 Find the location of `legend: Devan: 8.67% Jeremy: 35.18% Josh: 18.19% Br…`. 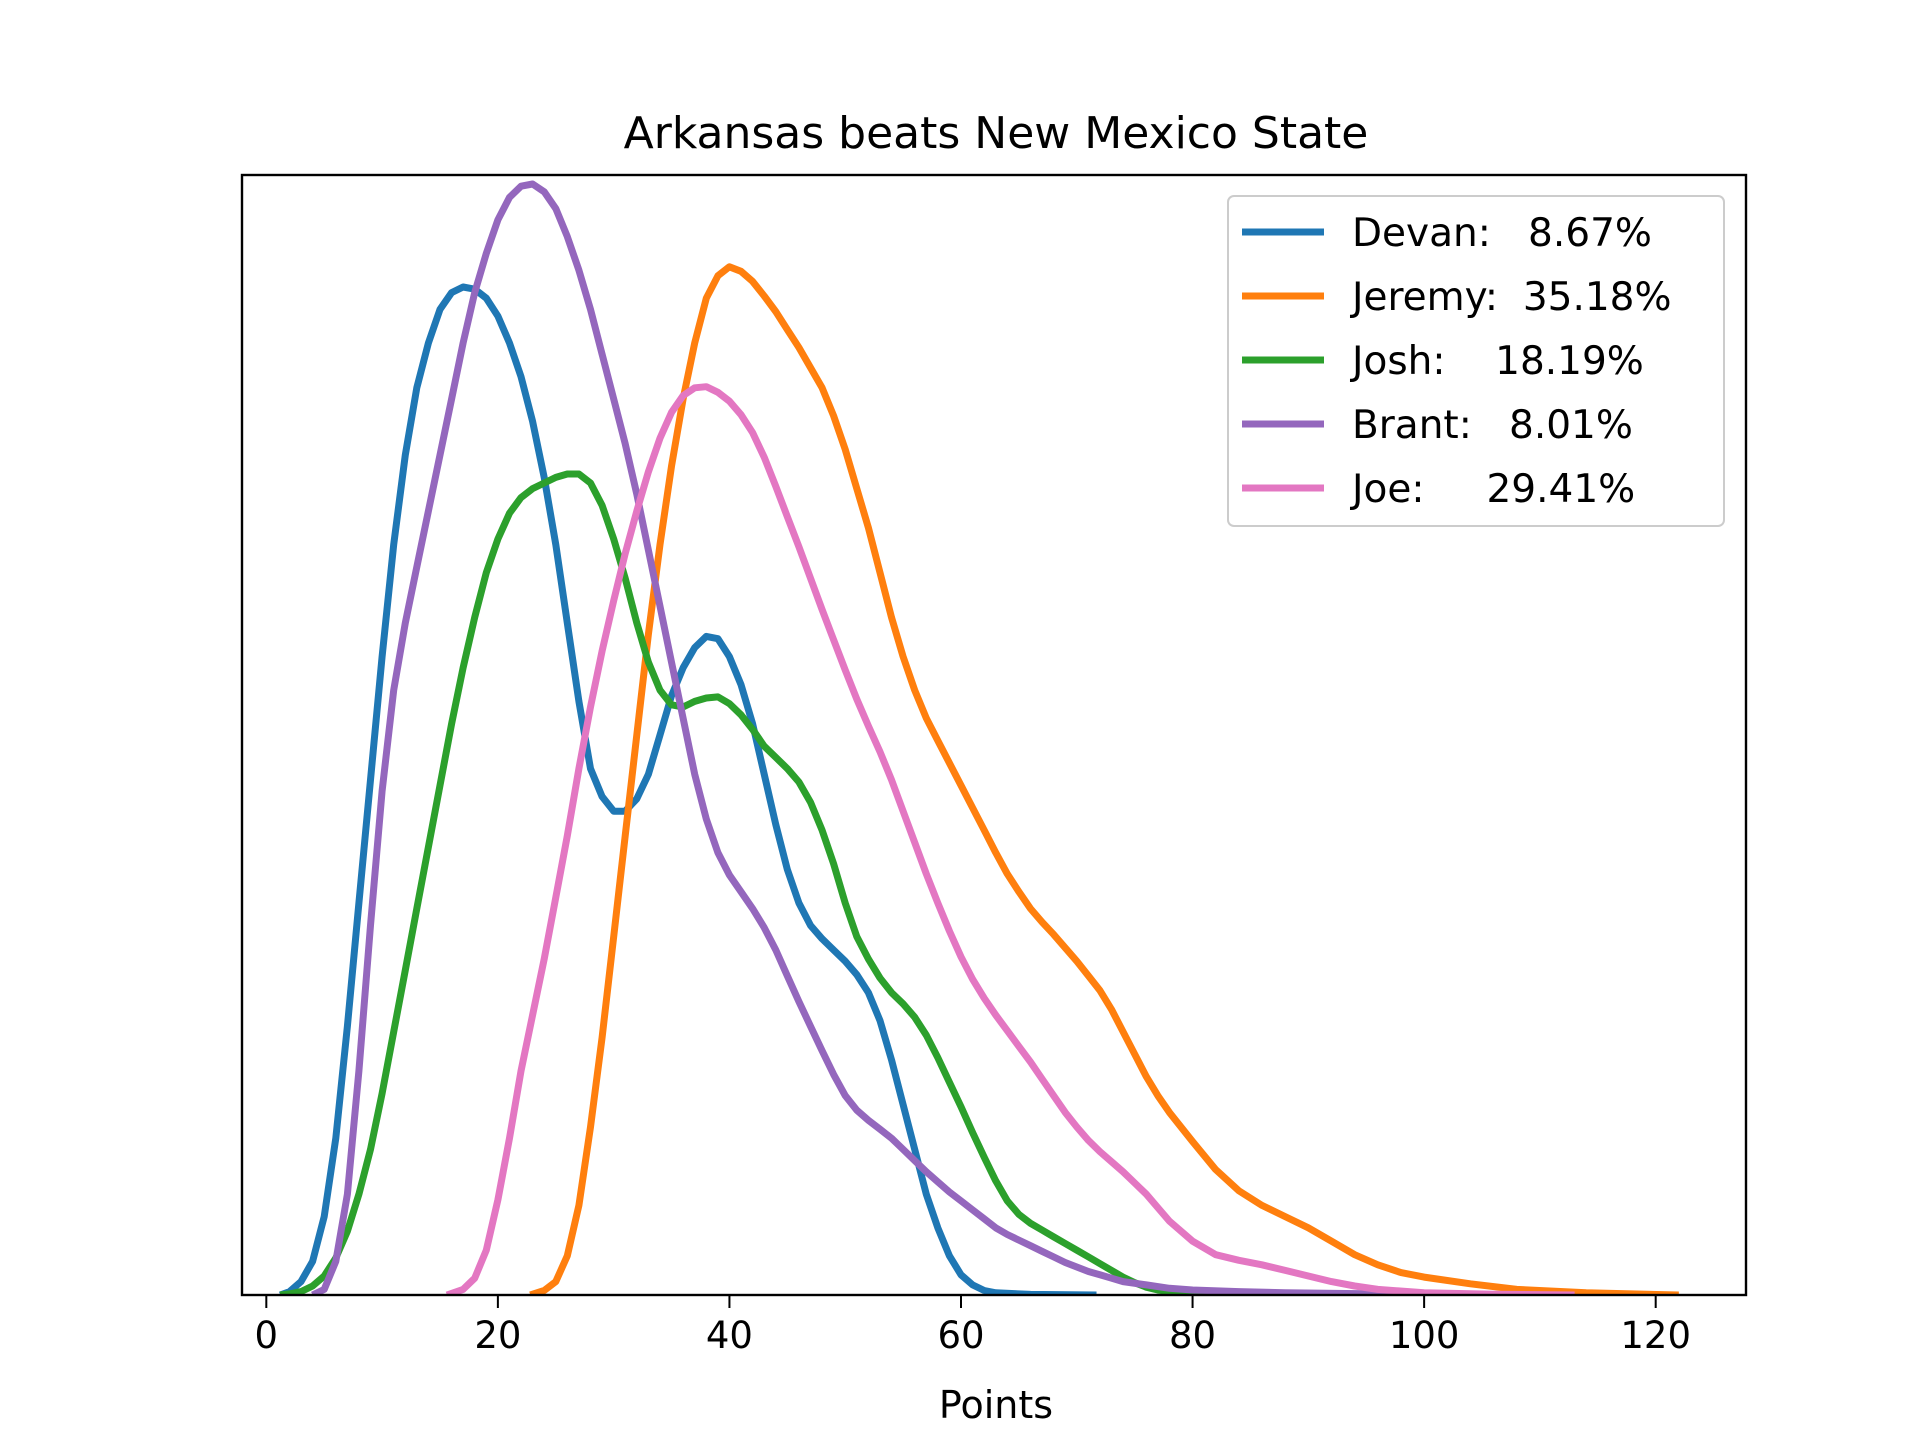

legend: Devan: 8.67% Jeremy: 35.18% Josh: 18.19% Br… is located at coordinates (1476, 361).